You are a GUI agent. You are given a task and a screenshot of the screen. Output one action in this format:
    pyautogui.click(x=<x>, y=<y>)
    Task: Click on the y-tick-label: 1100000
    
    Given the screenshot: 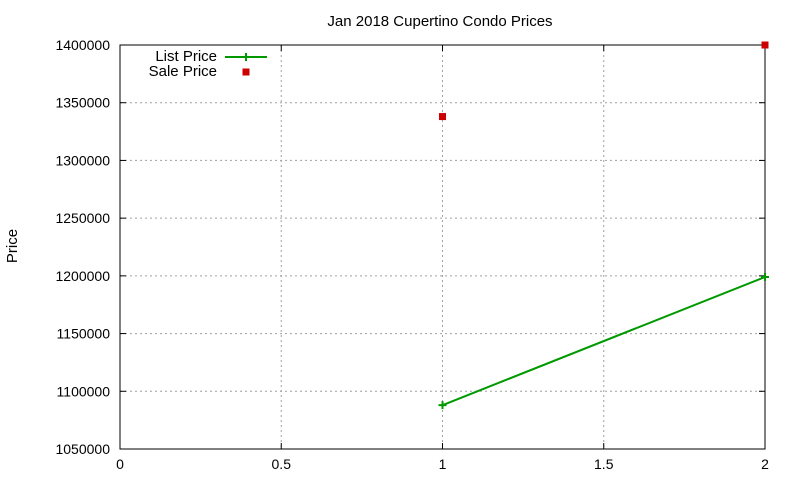 What is the action you would take?
    pyautogui.click(x=84, y=391)
    